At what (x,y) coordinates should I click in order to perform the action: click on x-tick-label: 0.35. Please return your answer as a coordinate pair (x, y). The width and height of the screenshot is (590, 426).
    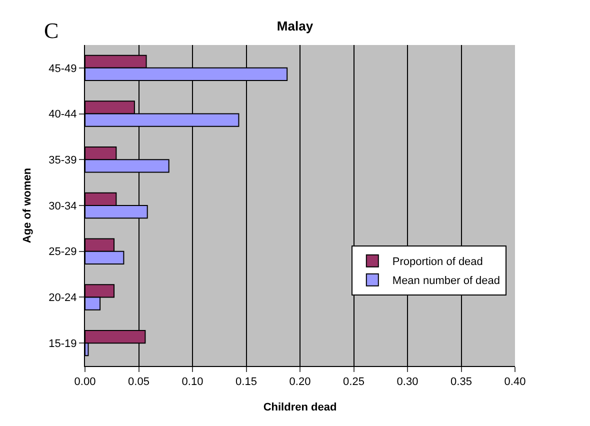
    Looking at the image, I should click on (461, 382).